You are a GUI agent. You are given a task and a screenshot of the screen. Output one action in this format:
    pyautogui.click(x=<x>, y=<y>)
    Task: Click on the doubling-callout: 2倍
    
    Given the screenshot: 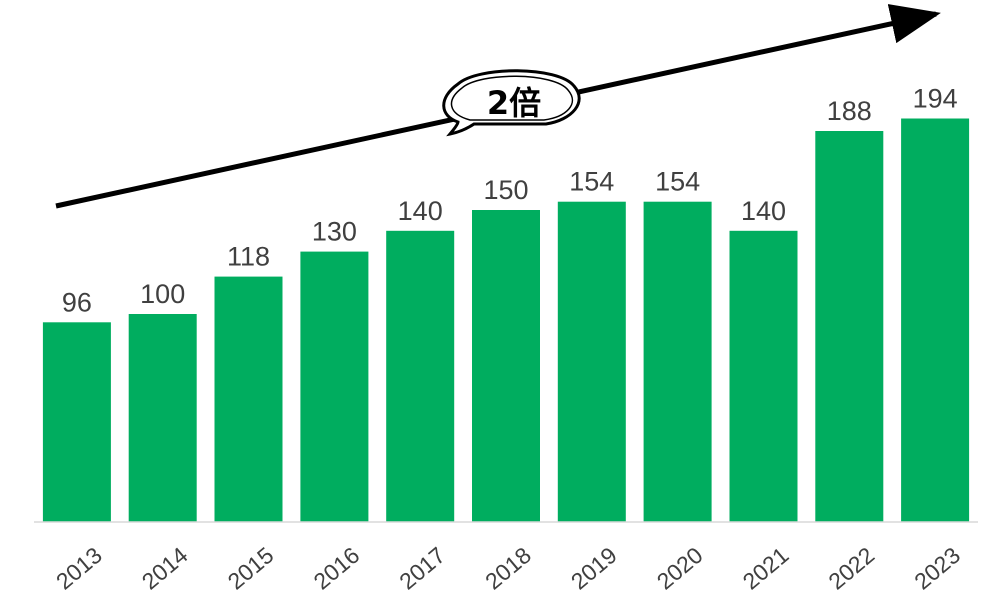 What is the action you would take?
    pyautogui.click(x=511, y=103)
    